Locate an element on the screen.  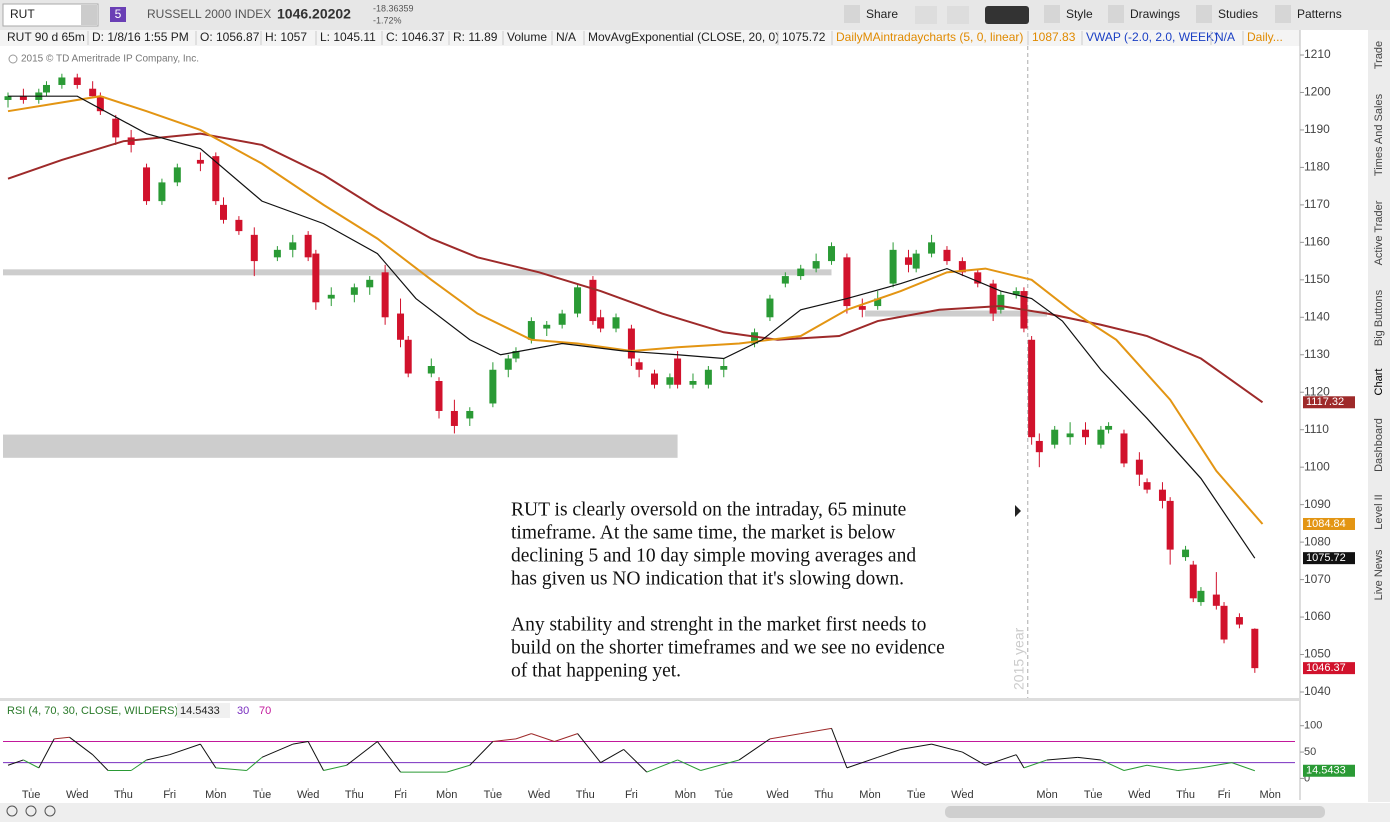
zoom-in is located at coordinates (31, 811).